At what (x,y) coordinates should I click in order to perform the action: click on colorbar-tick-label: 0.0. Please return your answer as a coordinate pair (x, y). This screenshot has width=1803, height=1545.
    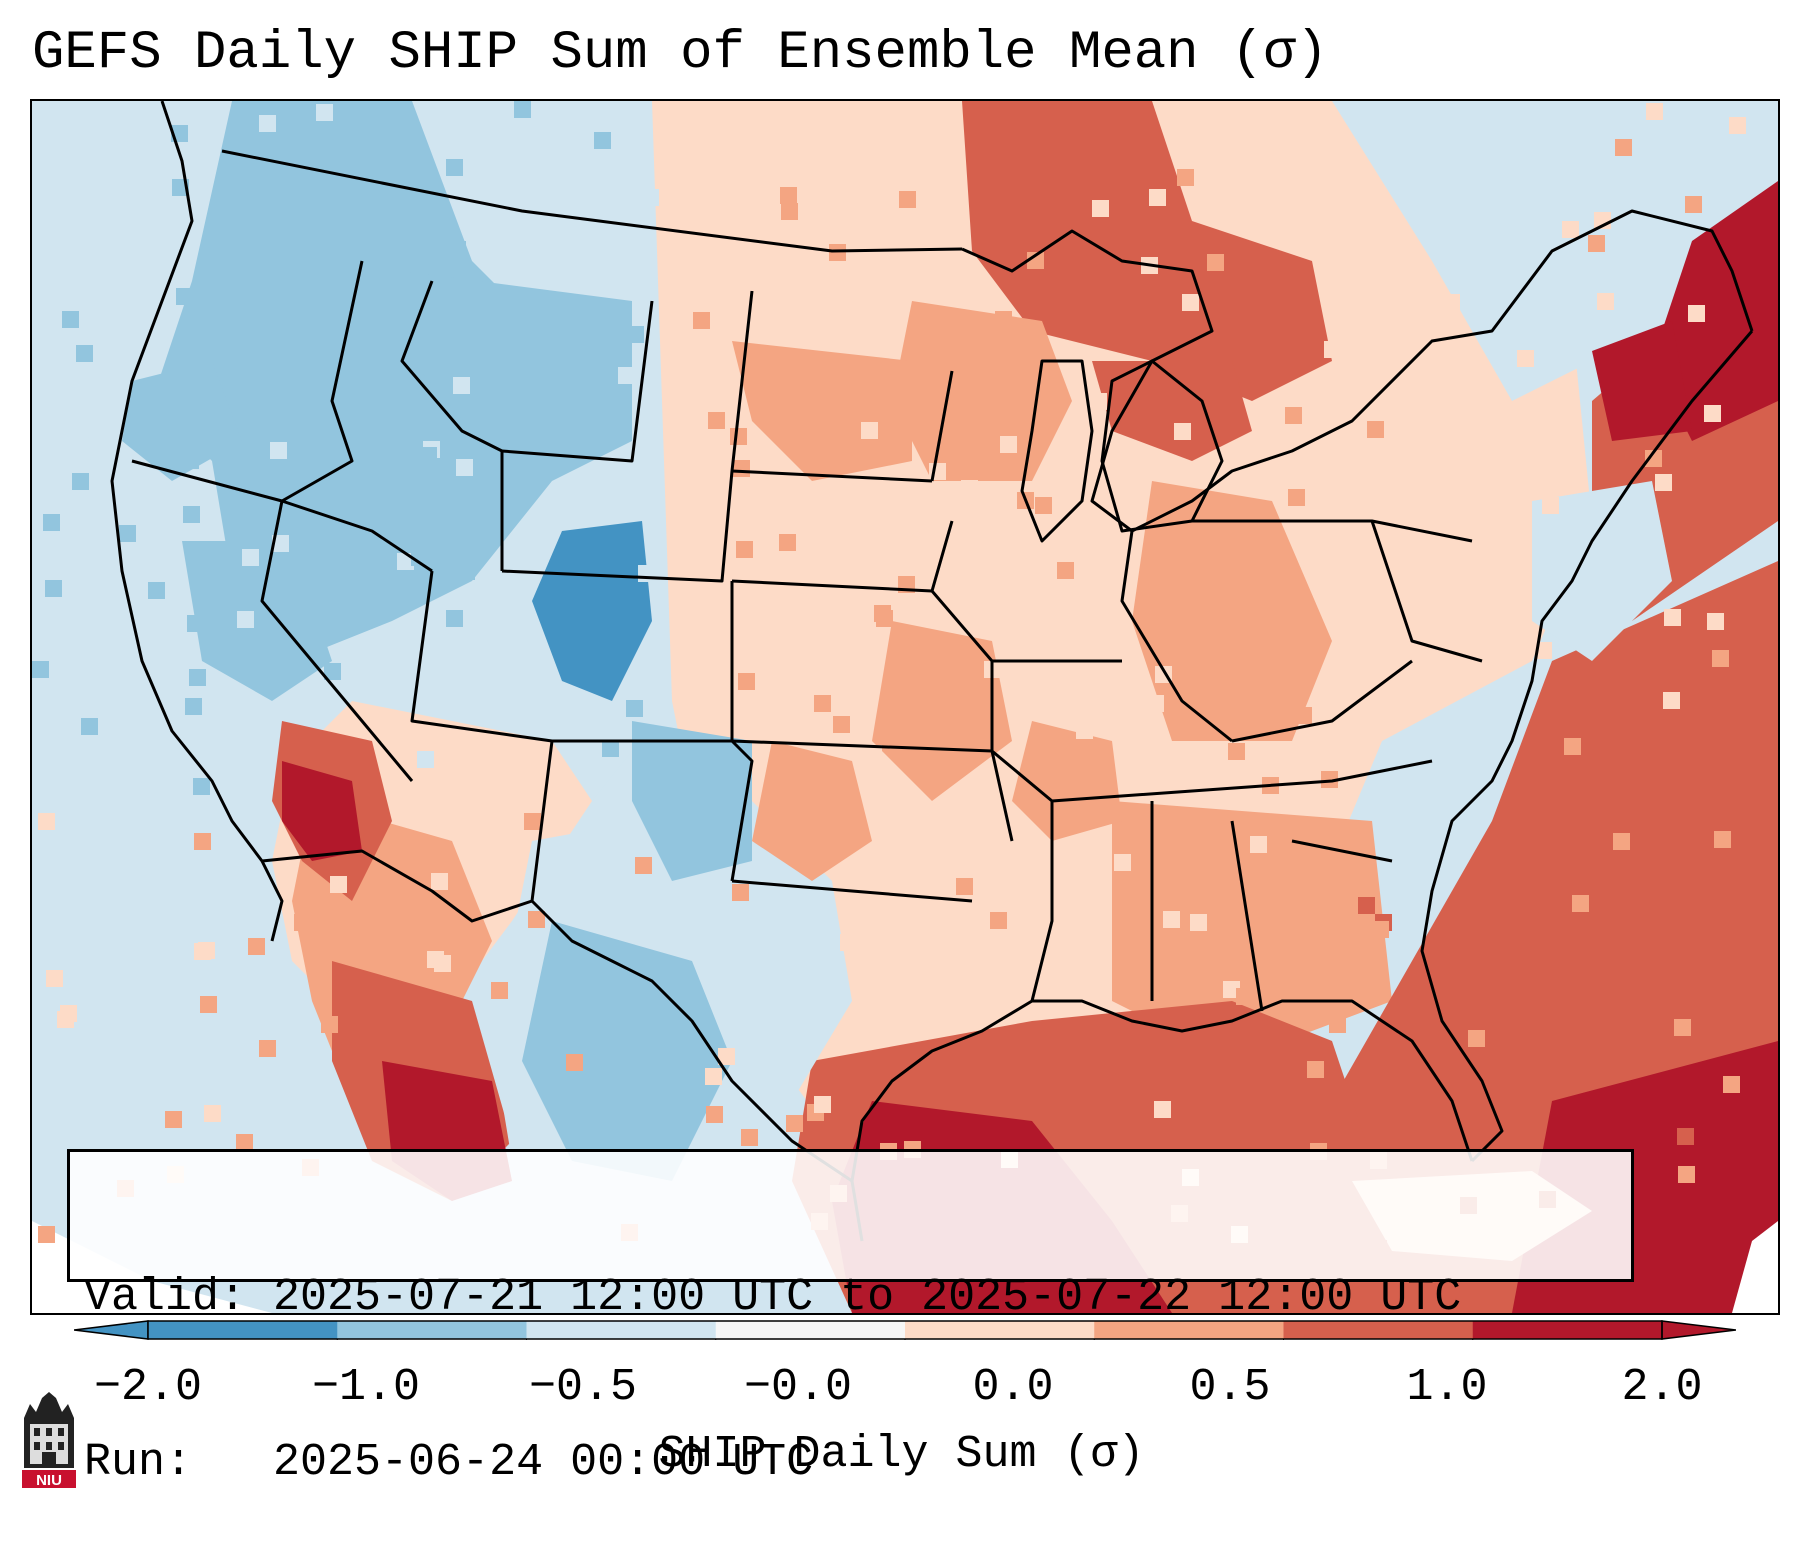
    Looking at the image, I should click on (1013, 1387).